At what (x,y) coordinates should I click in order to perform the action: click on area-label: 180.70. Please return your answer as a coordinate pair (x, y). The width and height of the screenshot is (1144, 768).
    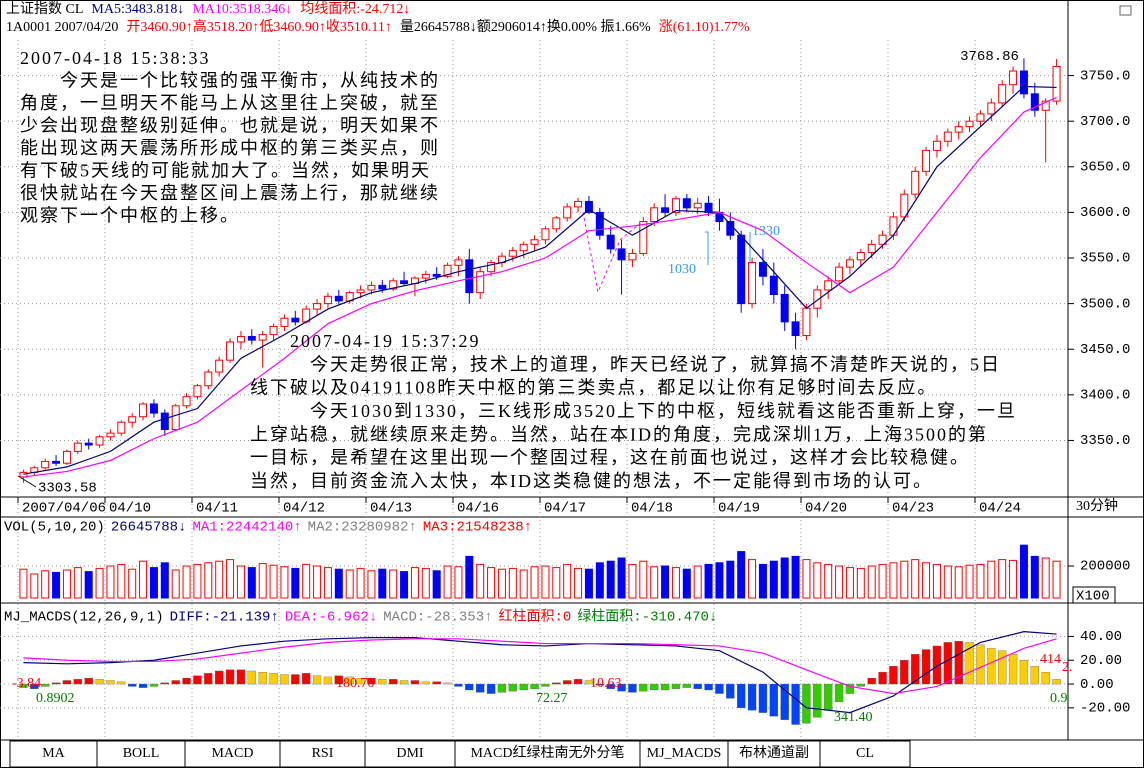
    Looking at the image, I should click on (355, 683).